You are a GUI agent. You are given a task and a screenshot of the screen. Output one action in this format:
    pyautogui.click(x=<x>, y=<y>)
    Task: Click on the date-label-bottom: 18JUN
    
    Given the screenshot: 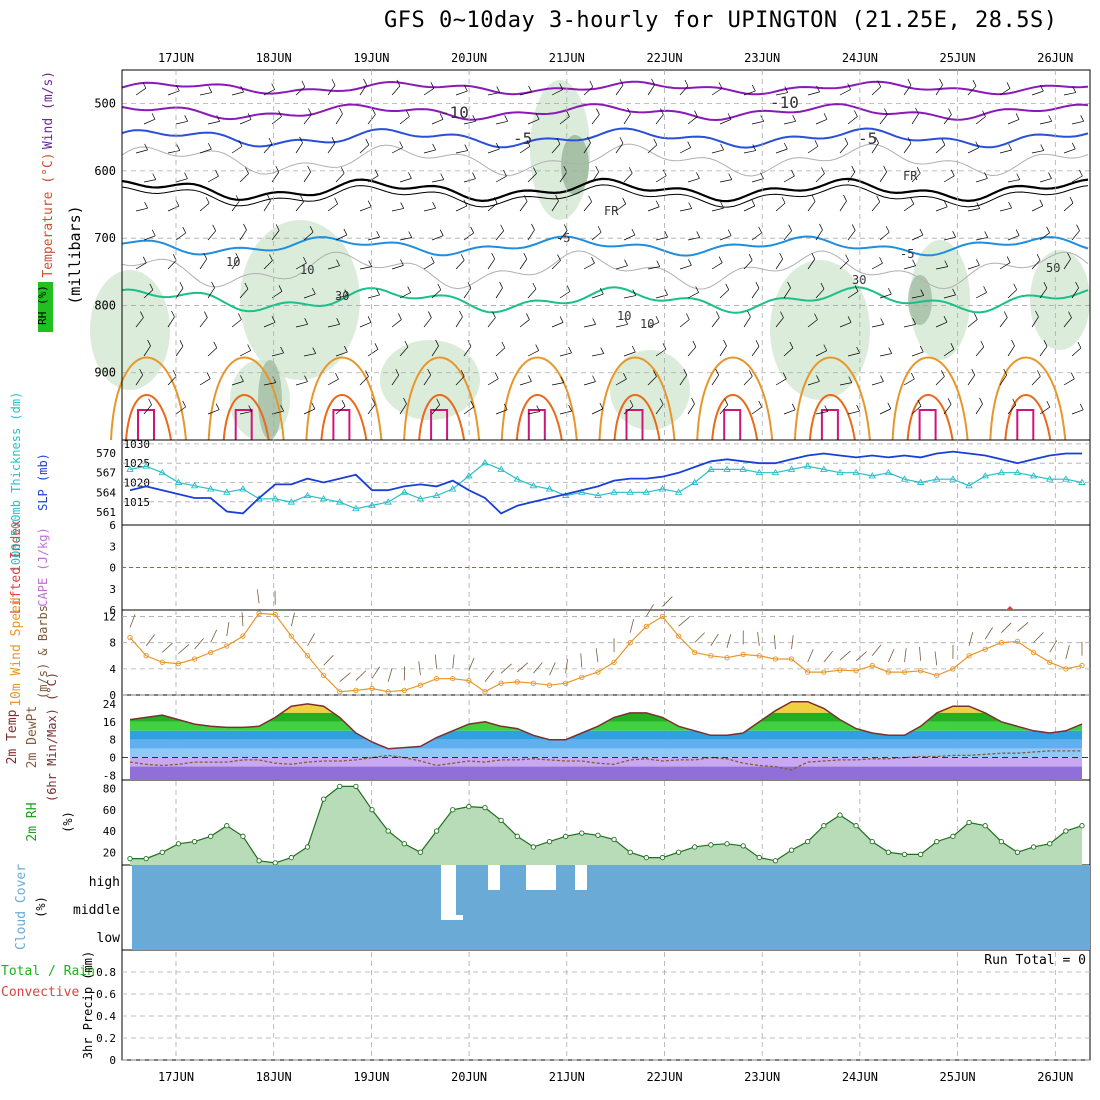 What is the action you would take?
    pyautogui.click(x=274, y=1077)
    